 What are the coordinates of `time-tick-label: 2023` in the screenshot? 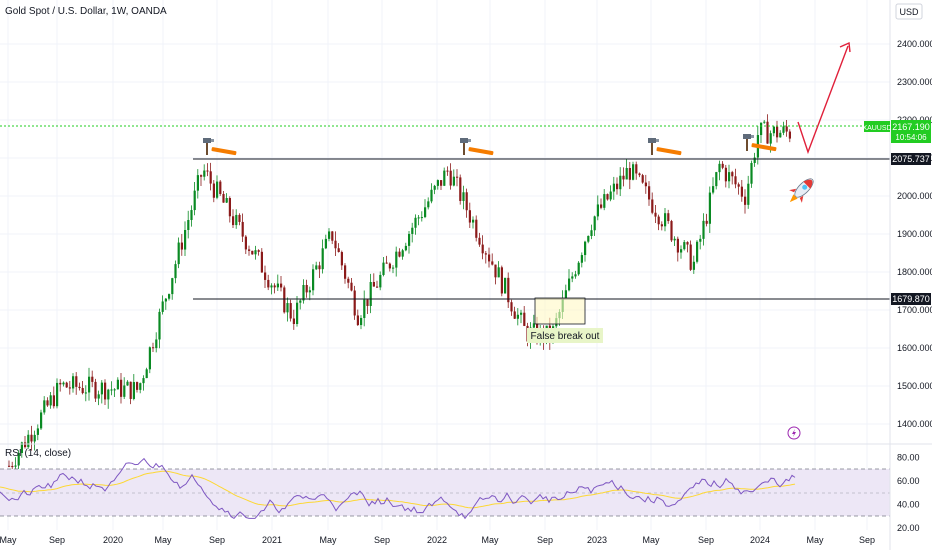 It's located at (597, 540).